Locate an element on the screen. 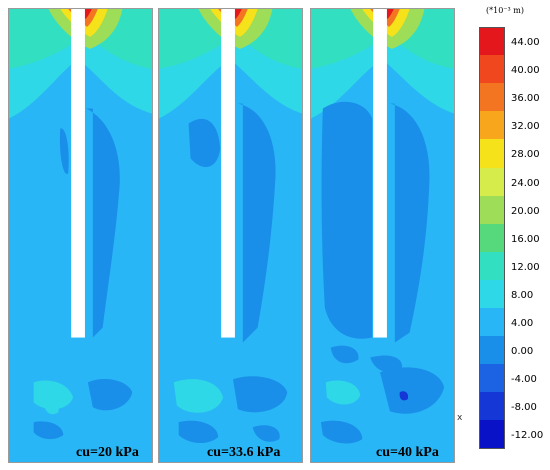  colorbar-label: 12.00 is located at coordinates (525, 267).